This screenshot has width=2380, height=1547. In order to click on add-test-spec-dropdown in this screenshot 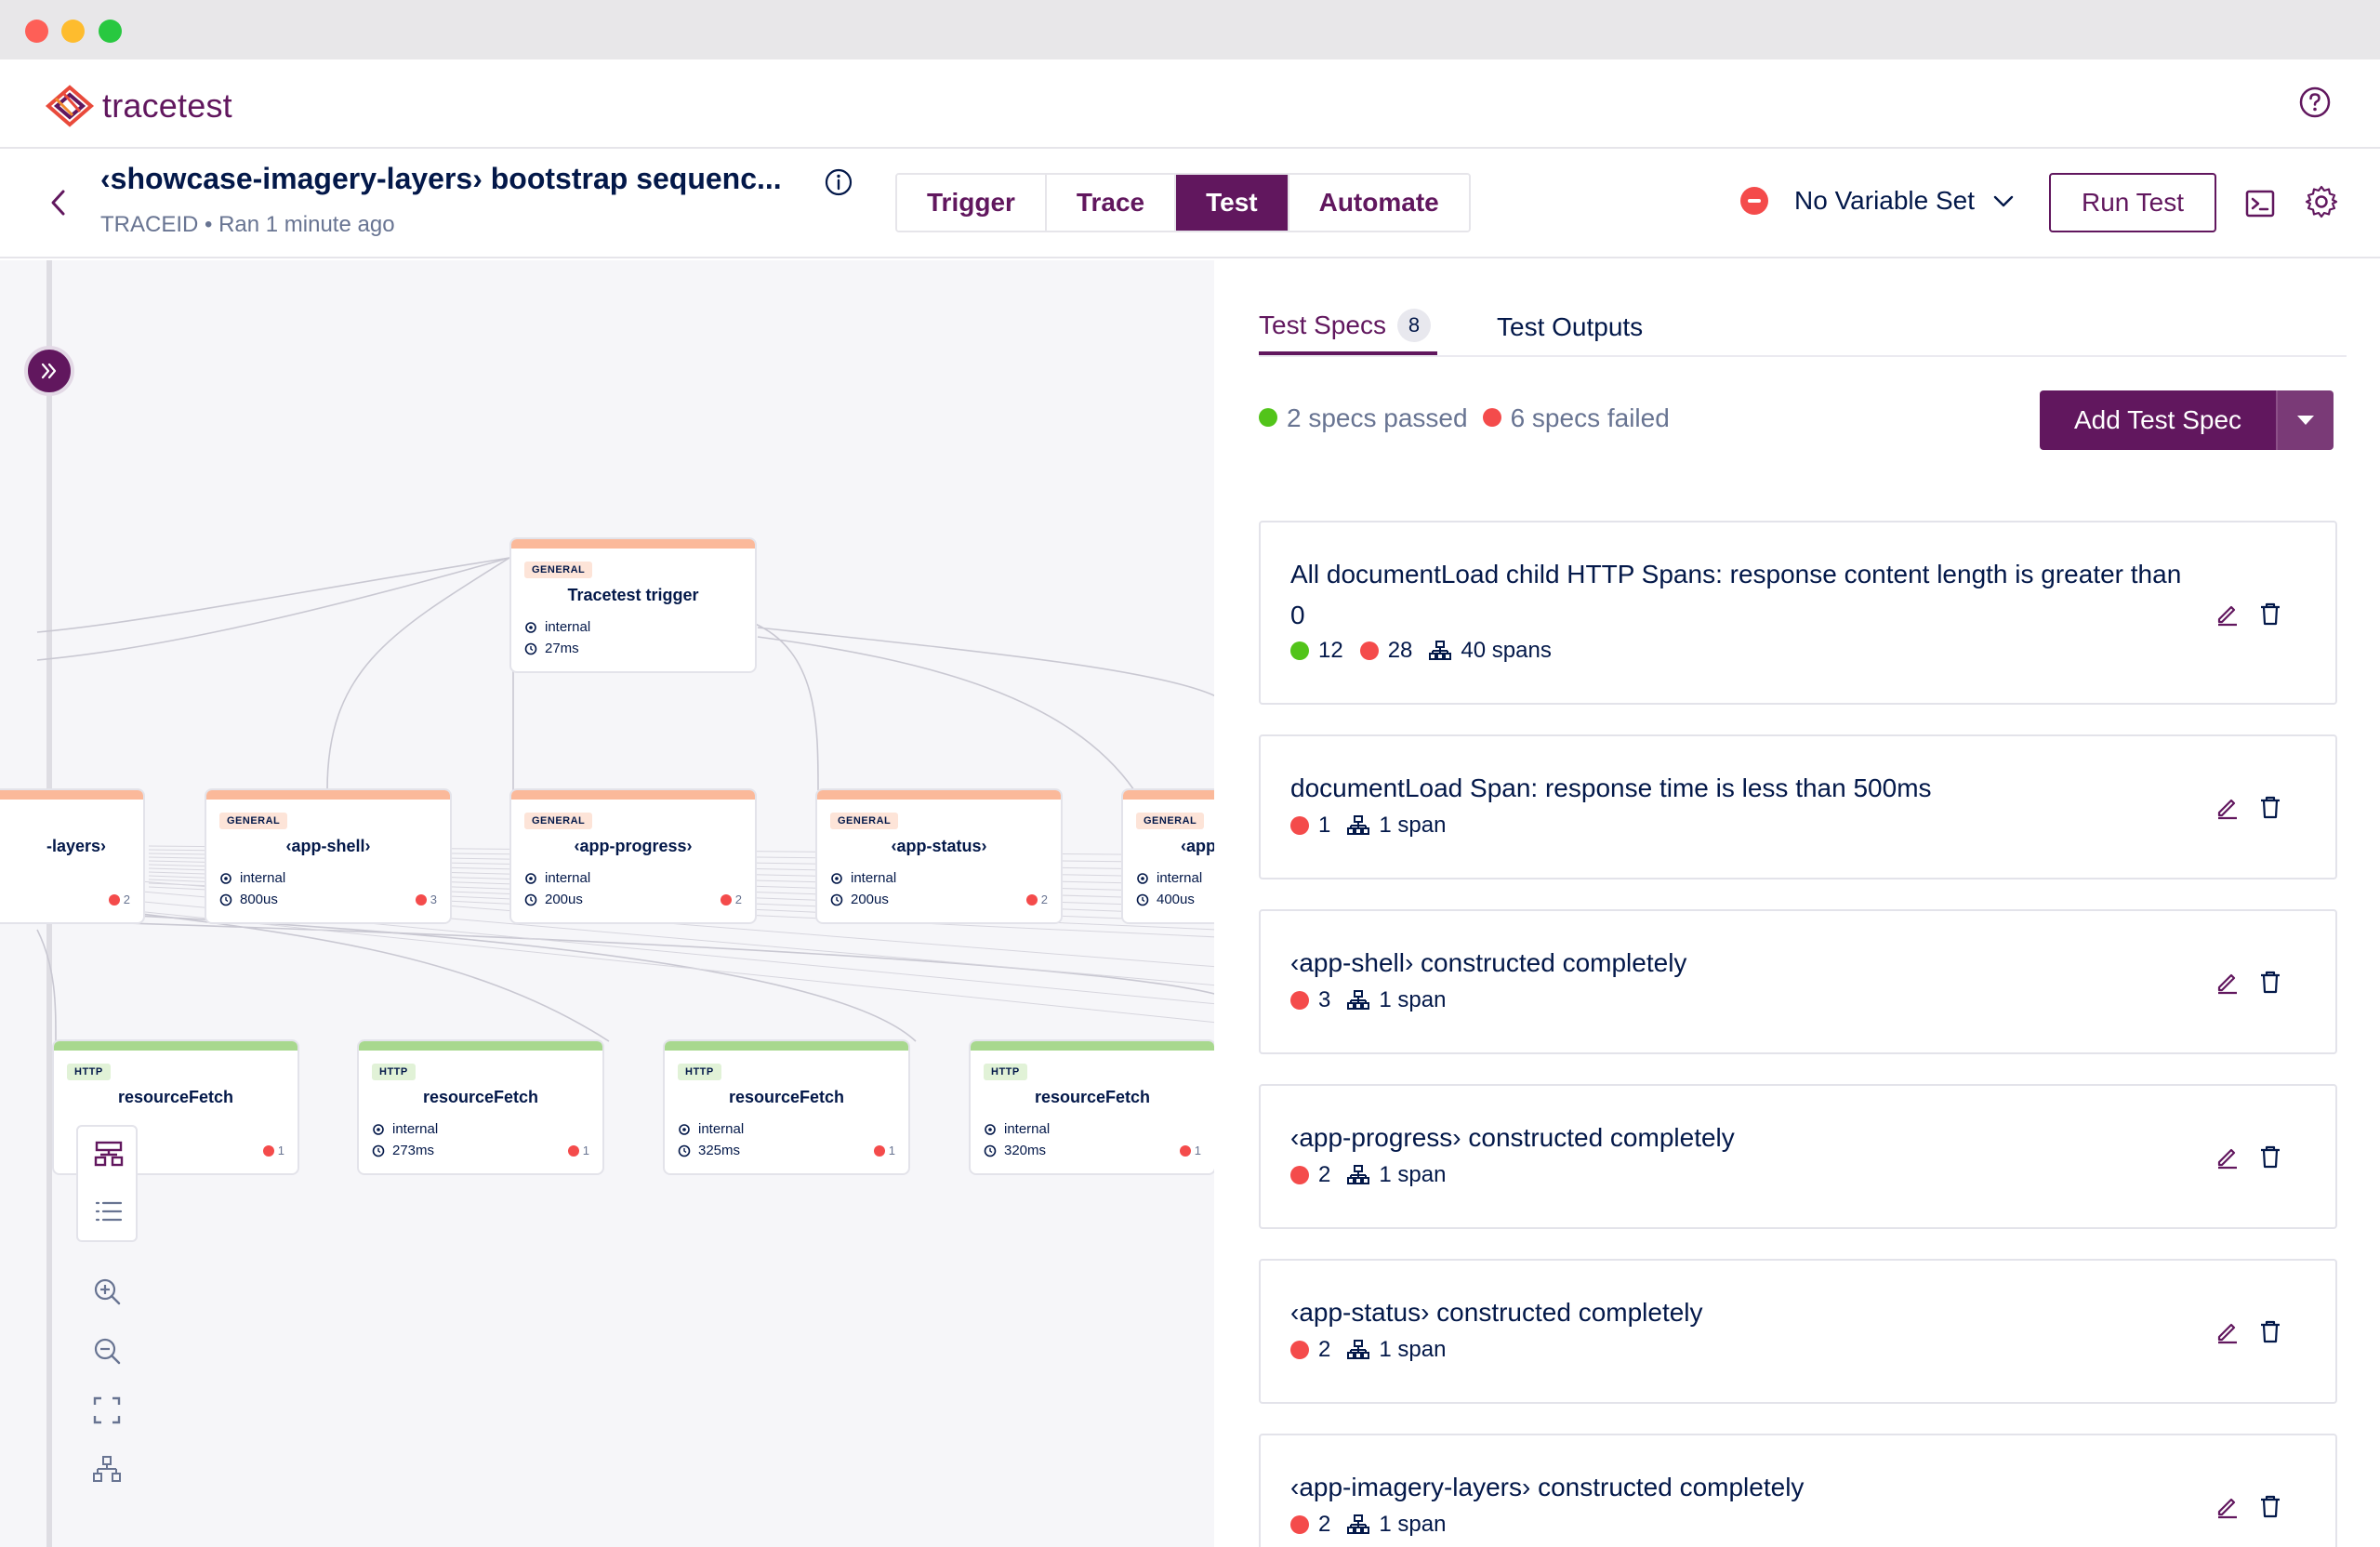, I will do `click(2305, 420)`.